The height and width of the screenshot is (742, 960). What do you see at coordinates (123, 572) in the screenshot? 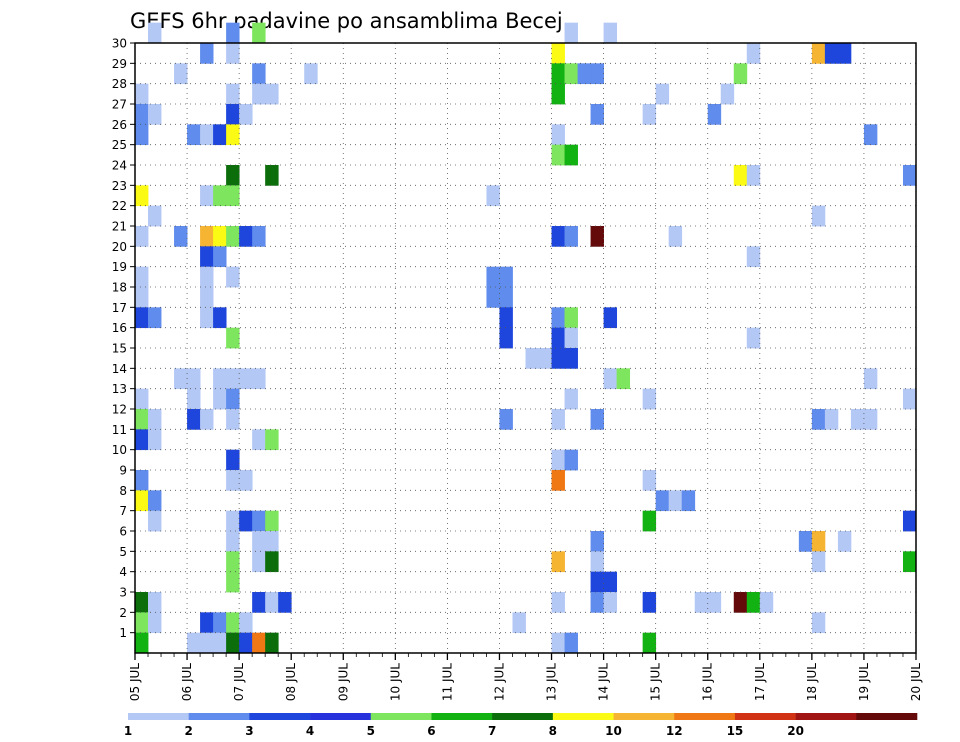
I see `y-tick-label: 4` at bounding box center [123, 572].